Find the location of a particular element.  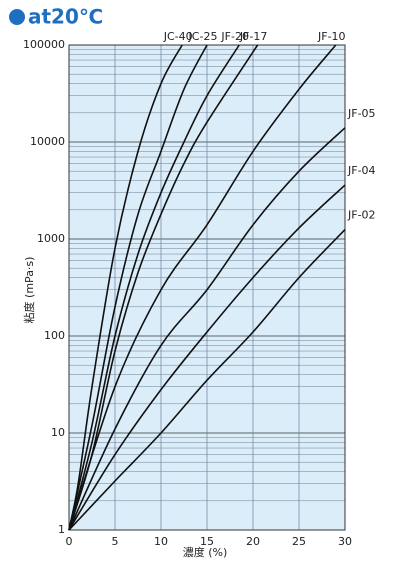

series-label: JF-05 is located at coordinates (361, 113).